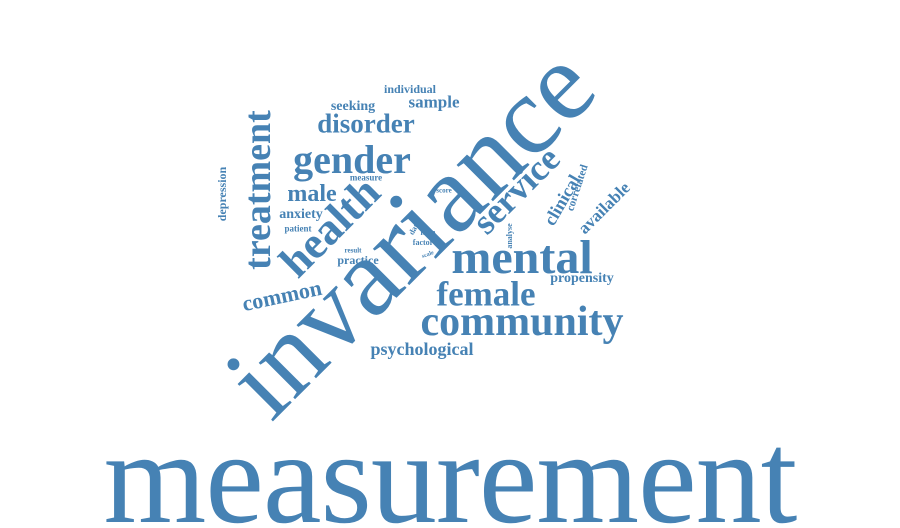 The width and height of the screenshot is (900, 528). I want to click on word-community: community, so click(522, 322).